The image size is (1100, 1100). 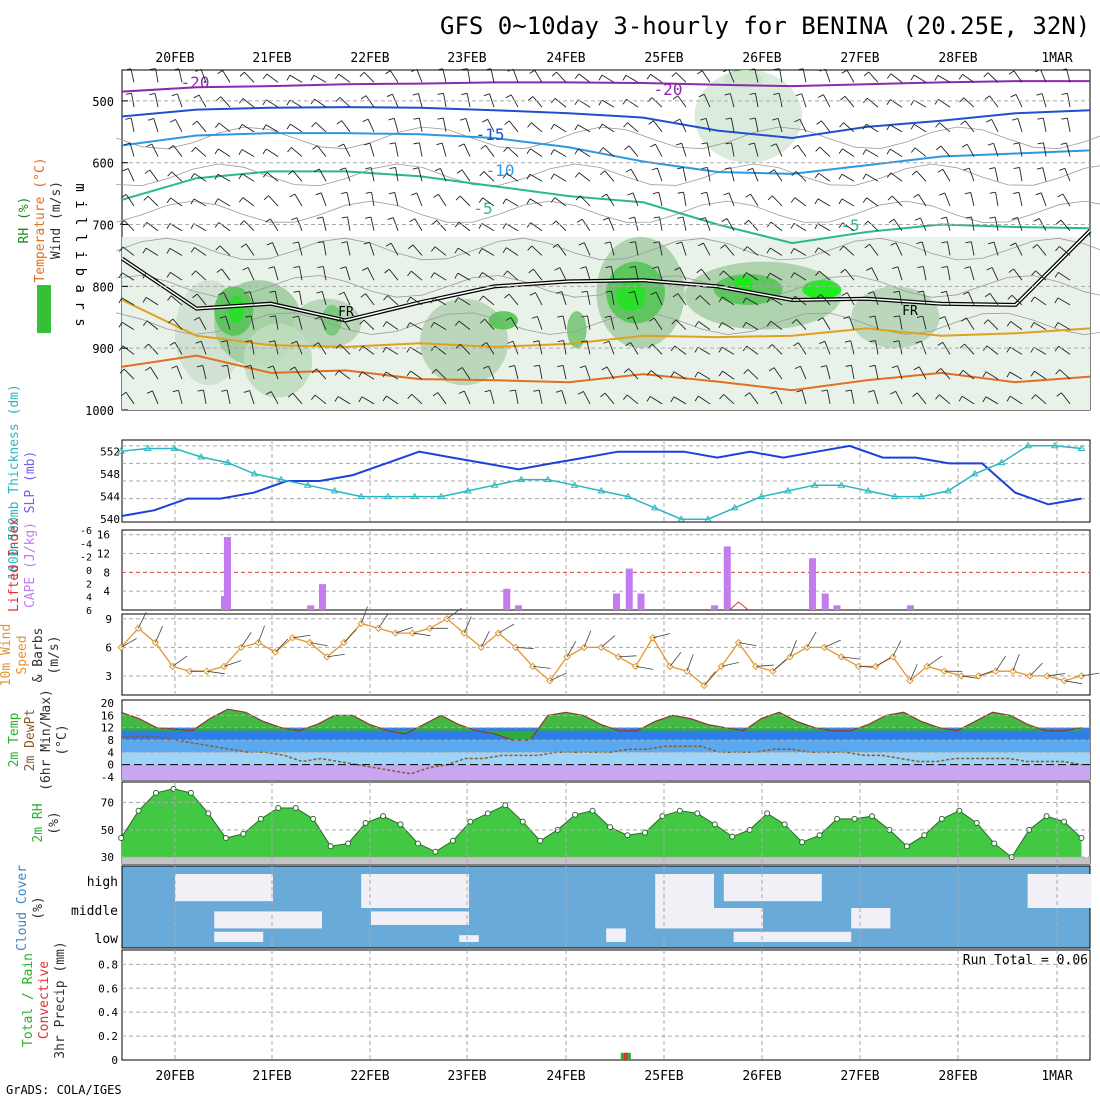 I want to click on footer-credit: GrADS: COLA/IGES, so click(x=64, y=1090).